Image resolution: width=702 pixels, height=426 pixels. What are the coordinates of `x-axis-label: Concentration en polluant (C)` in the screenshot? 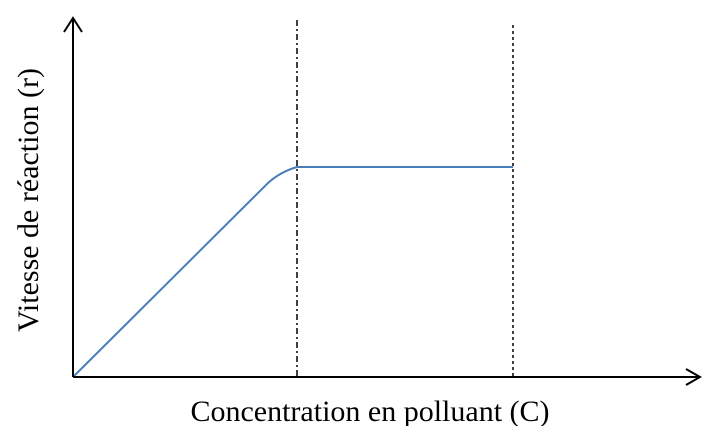 It's located at (369, 410).